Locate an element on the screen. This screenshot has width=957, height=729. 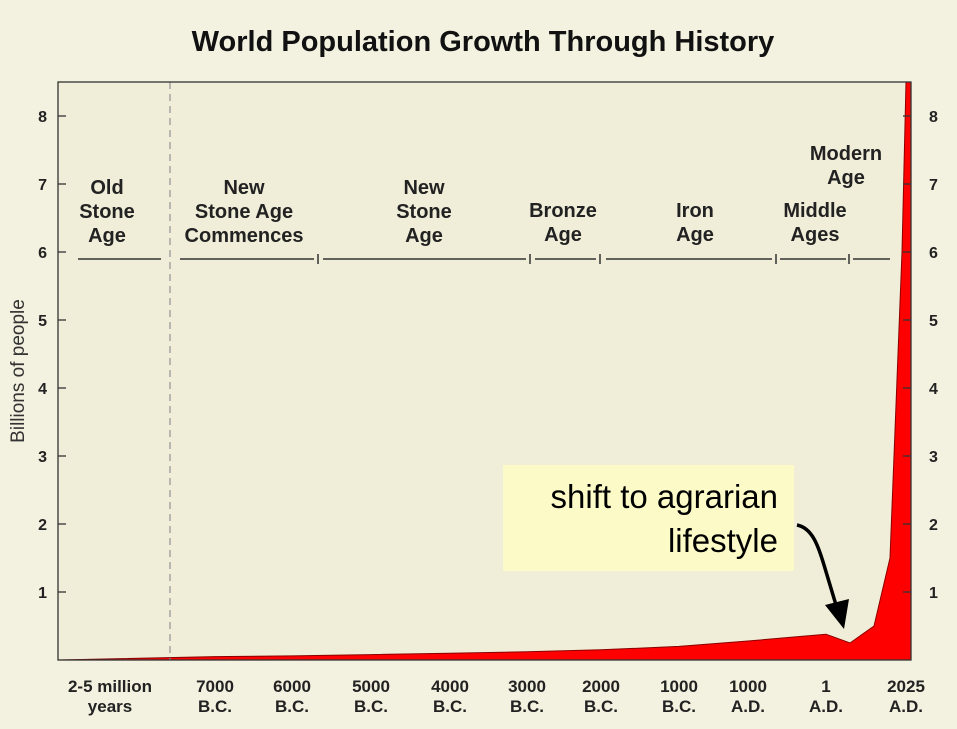
y-tick-label-right: 8 is located at coordinates (933, 117).